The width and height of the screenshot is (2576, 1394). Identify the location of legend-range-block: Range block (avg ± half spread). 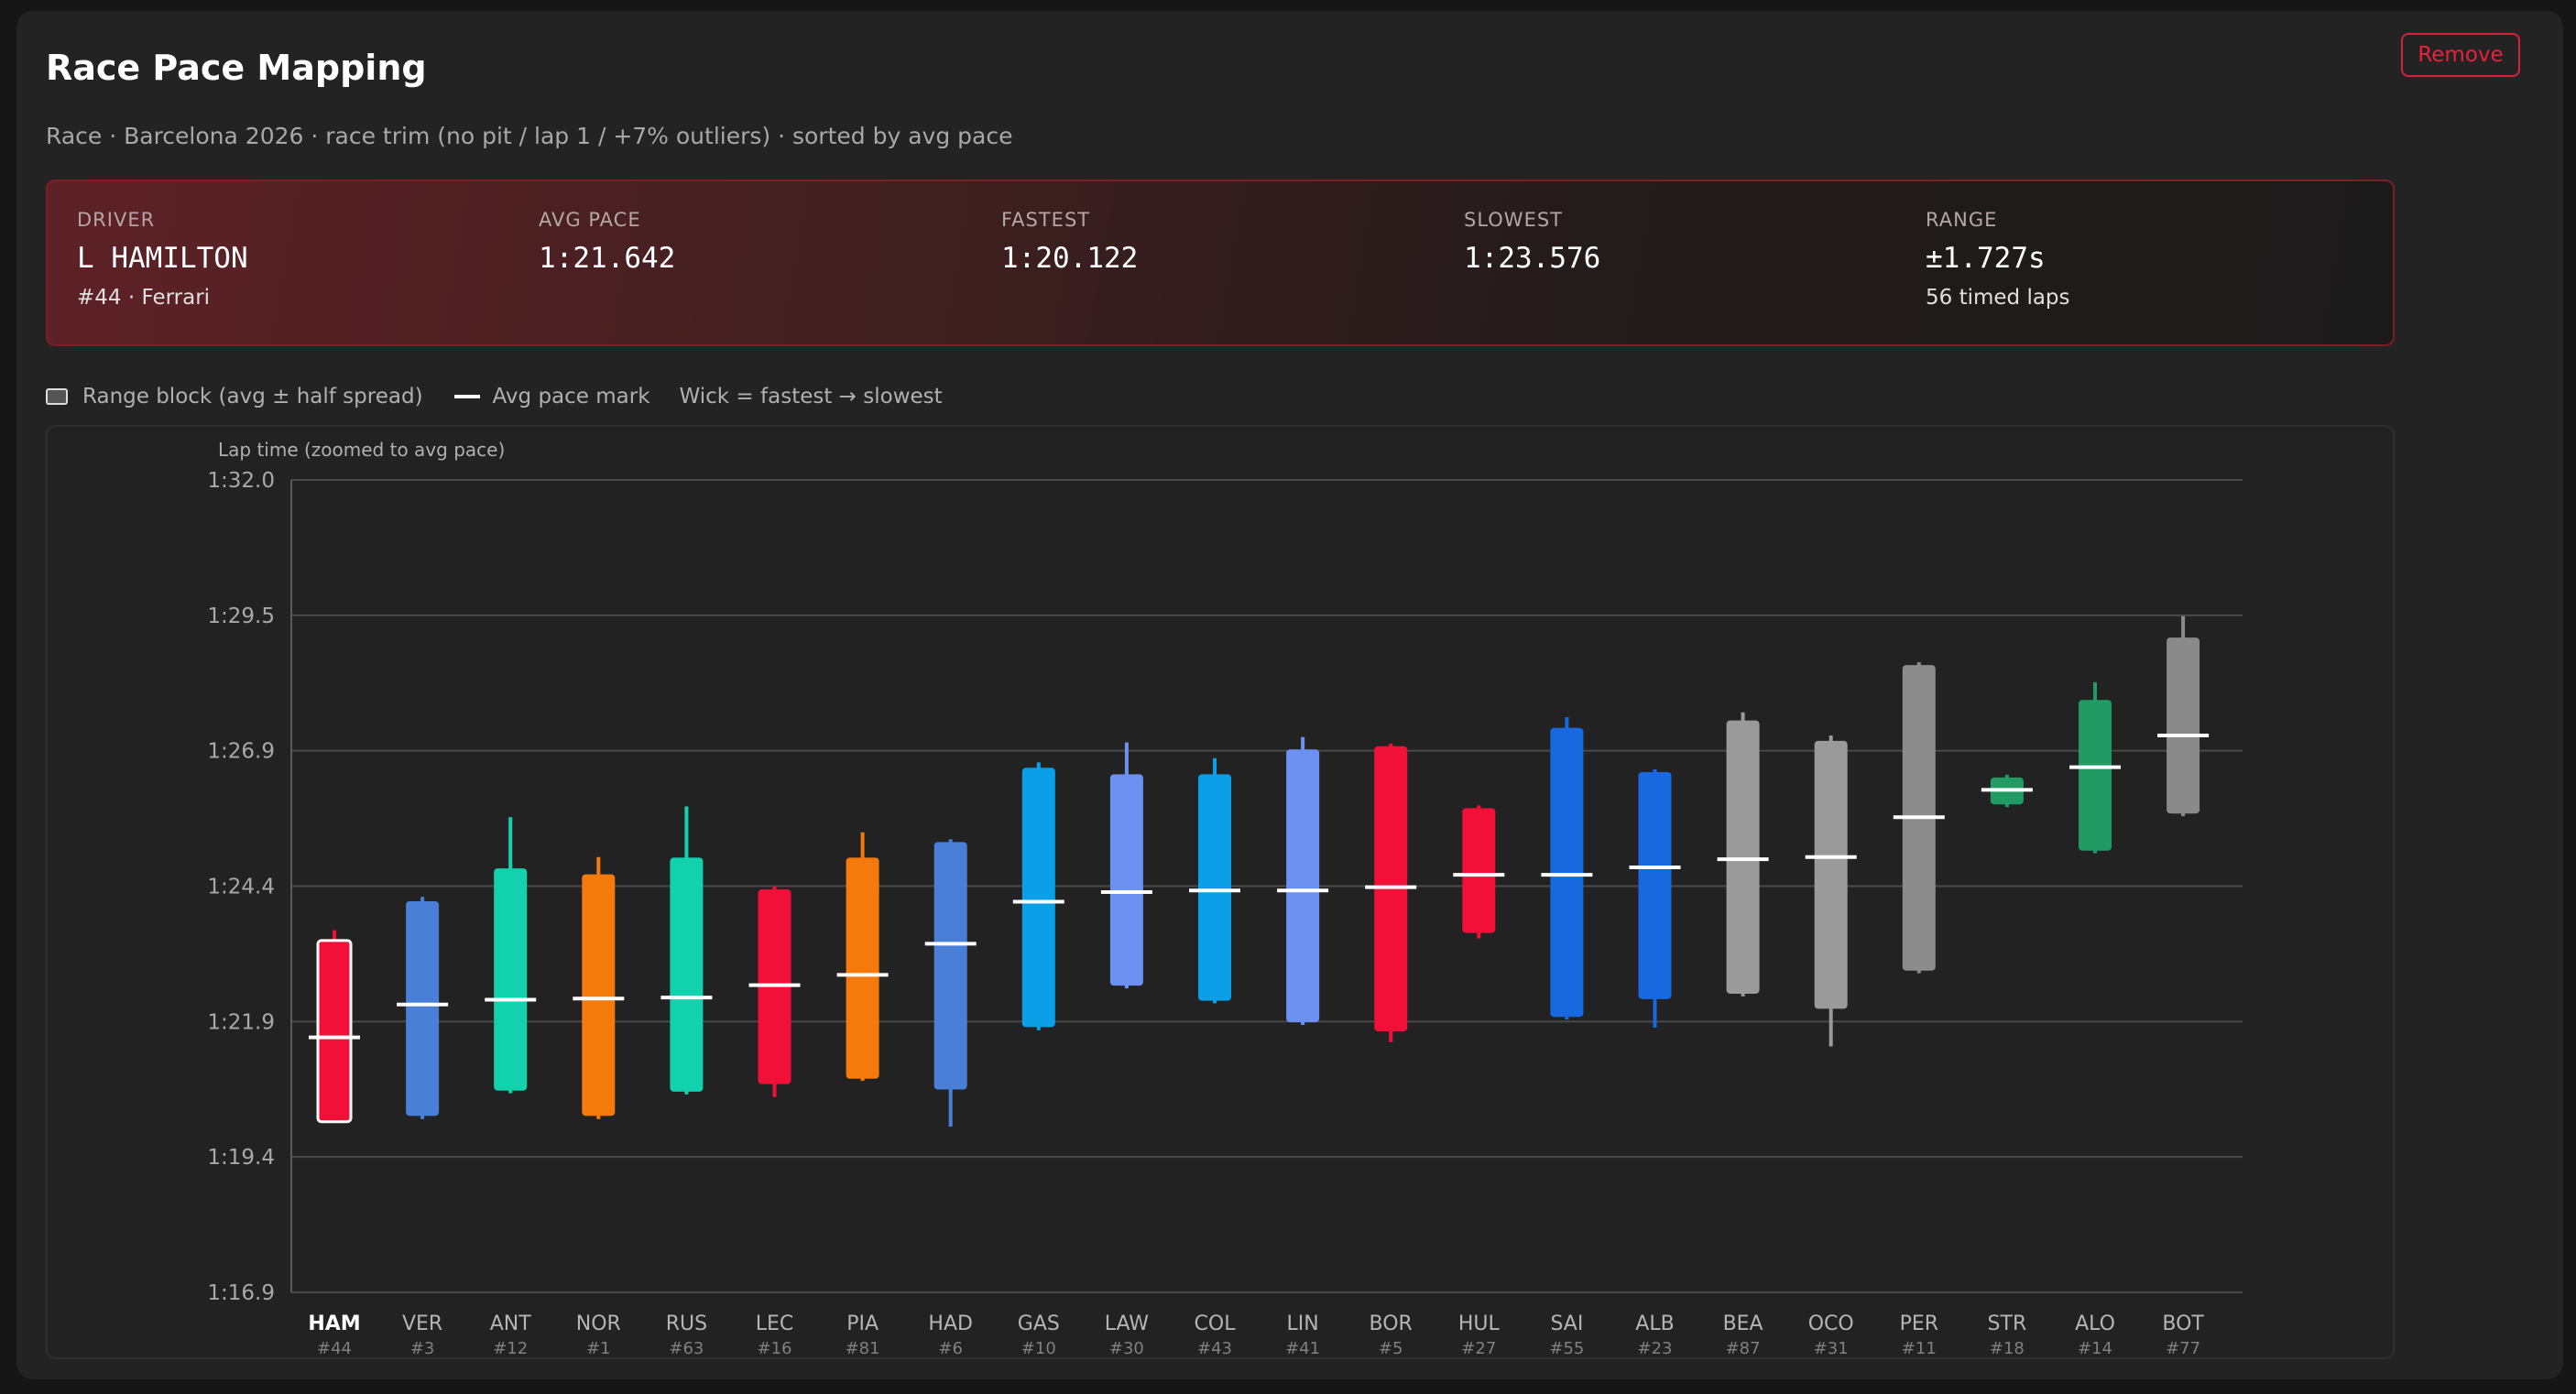
(253, 396).